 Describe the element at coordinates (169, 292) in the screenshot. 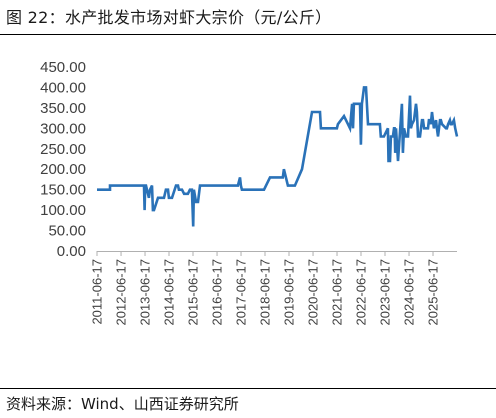

I see `x-tick-label: 2014-06-17` at that location.